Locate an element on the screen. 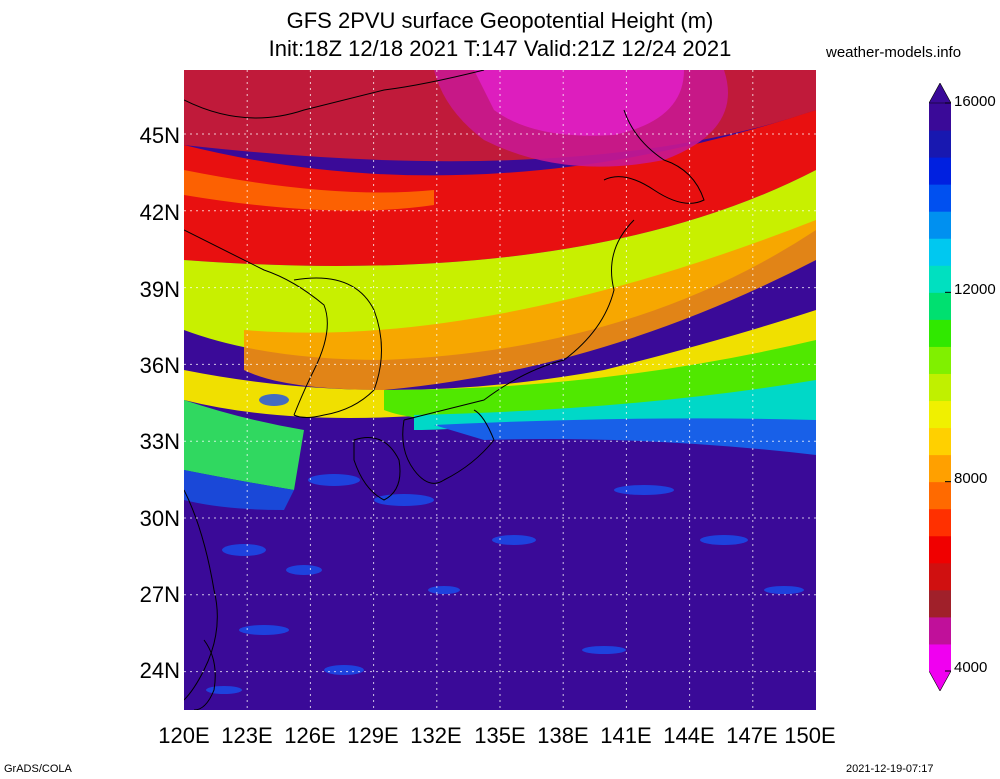 The height and width of the screenshot is (779, 1000). lon-label: 150E is located at coordinates (810, 735).